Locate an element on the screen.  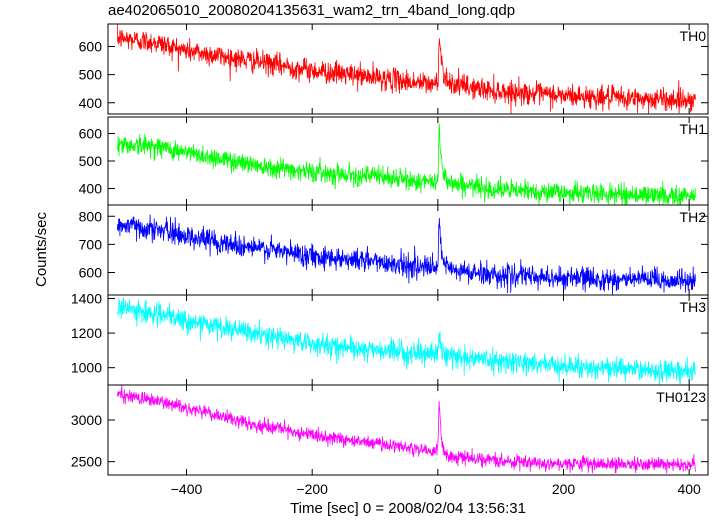
x-tick-label: −200 is located at coordinates (312, 489).